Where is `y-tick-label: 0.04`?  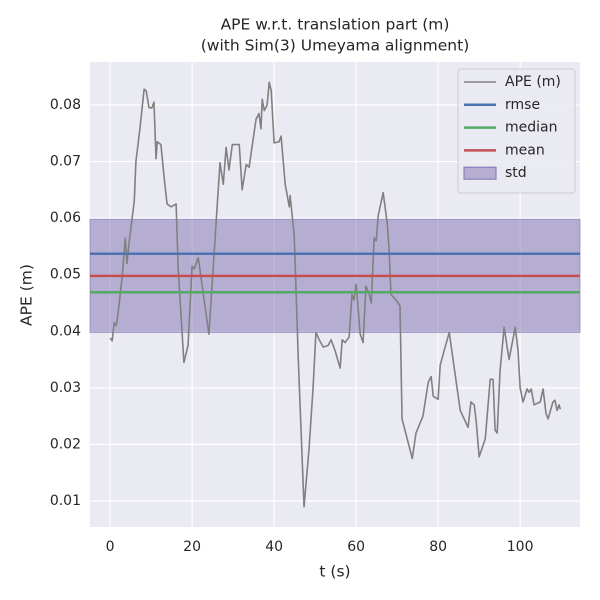 y-tick-label: 0.04 is located at coordinates (65, 331).